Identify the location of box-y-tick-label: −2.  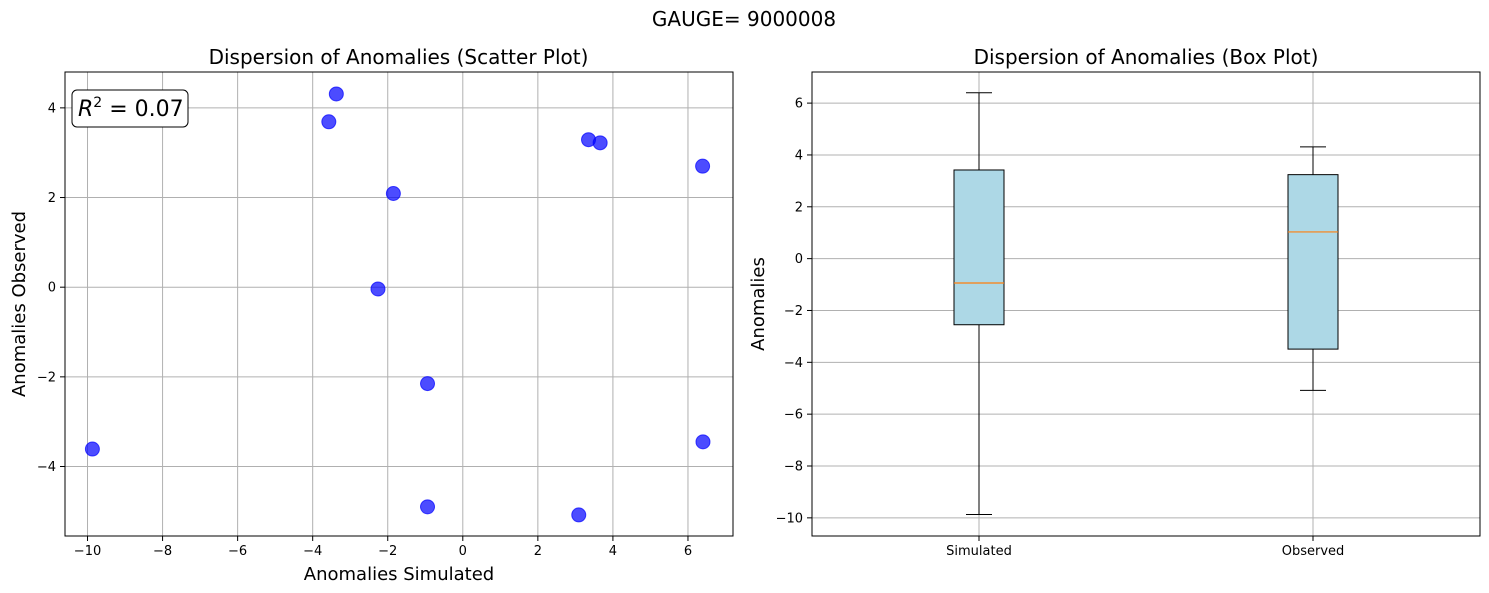
(793, 311).